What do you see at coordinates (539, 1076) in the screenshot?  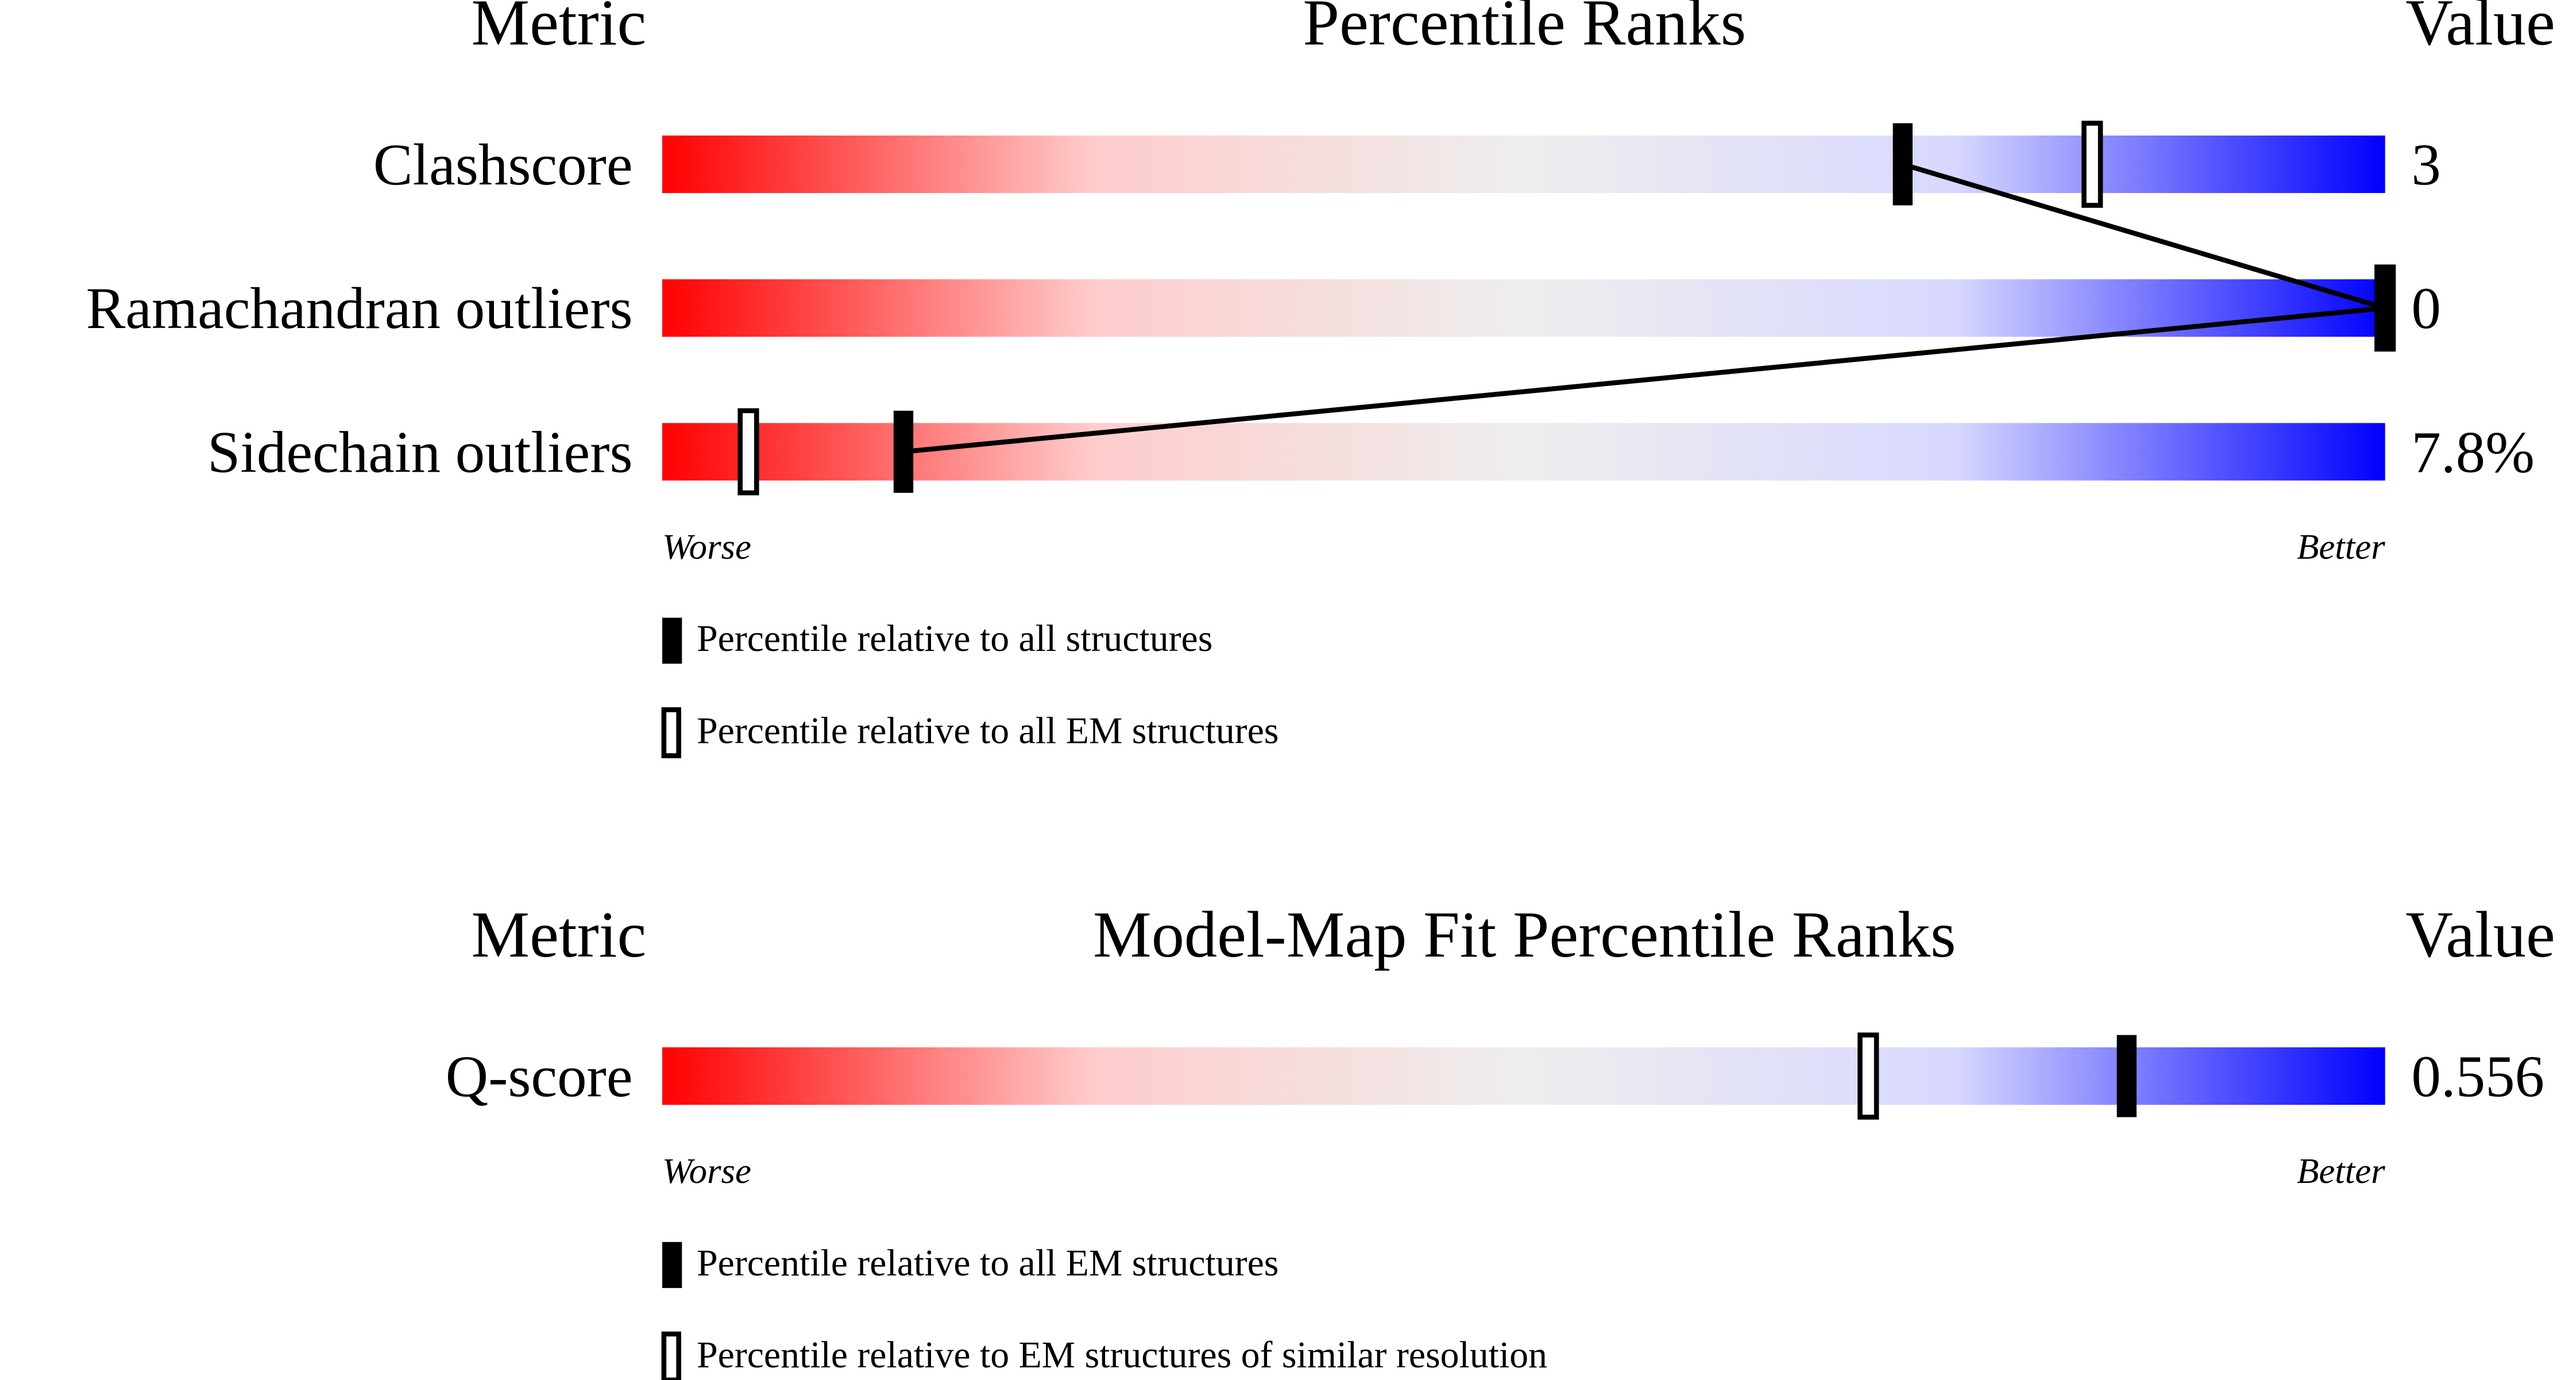 I see `metric-label: Q-score` at bounding box center [539, 1076].